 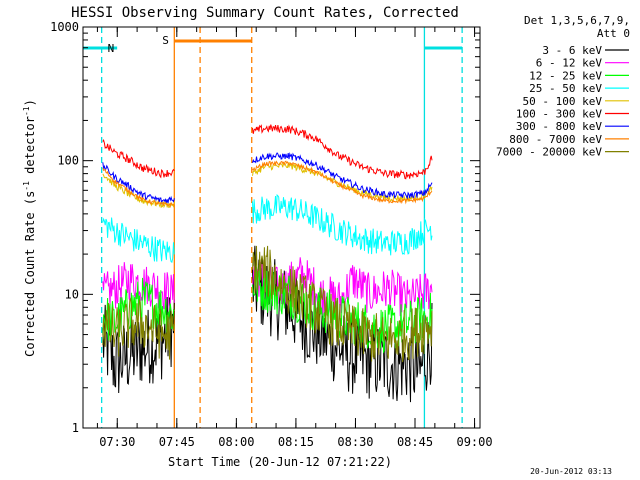 What do you see at coordinates (273, 44) in the screenshot?
I see `orbit-interval-bands: NS` at bounding box center [273, 44].